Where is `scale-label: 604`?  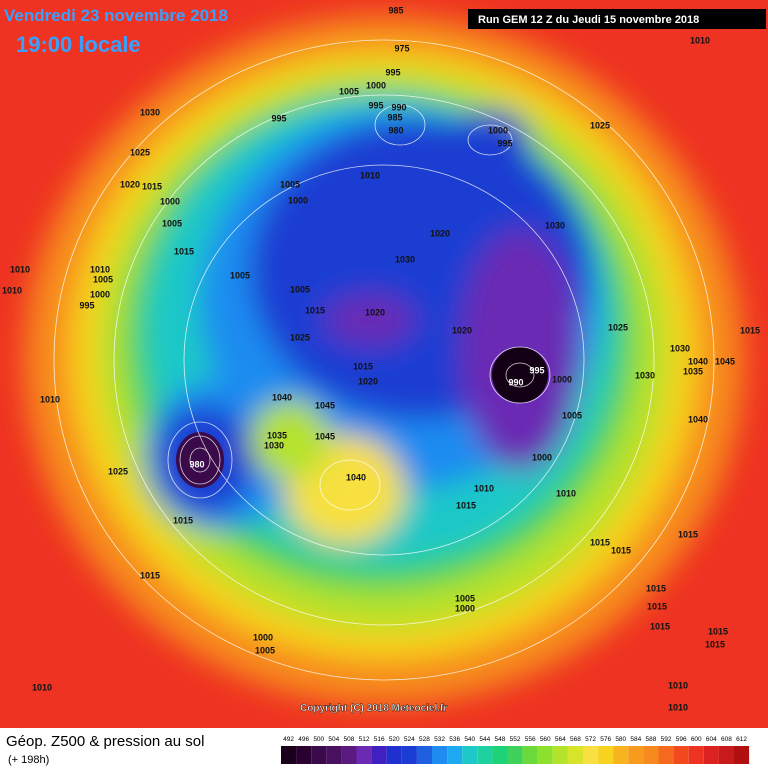 scale-label: 604 is located at coordinates (711, 739).